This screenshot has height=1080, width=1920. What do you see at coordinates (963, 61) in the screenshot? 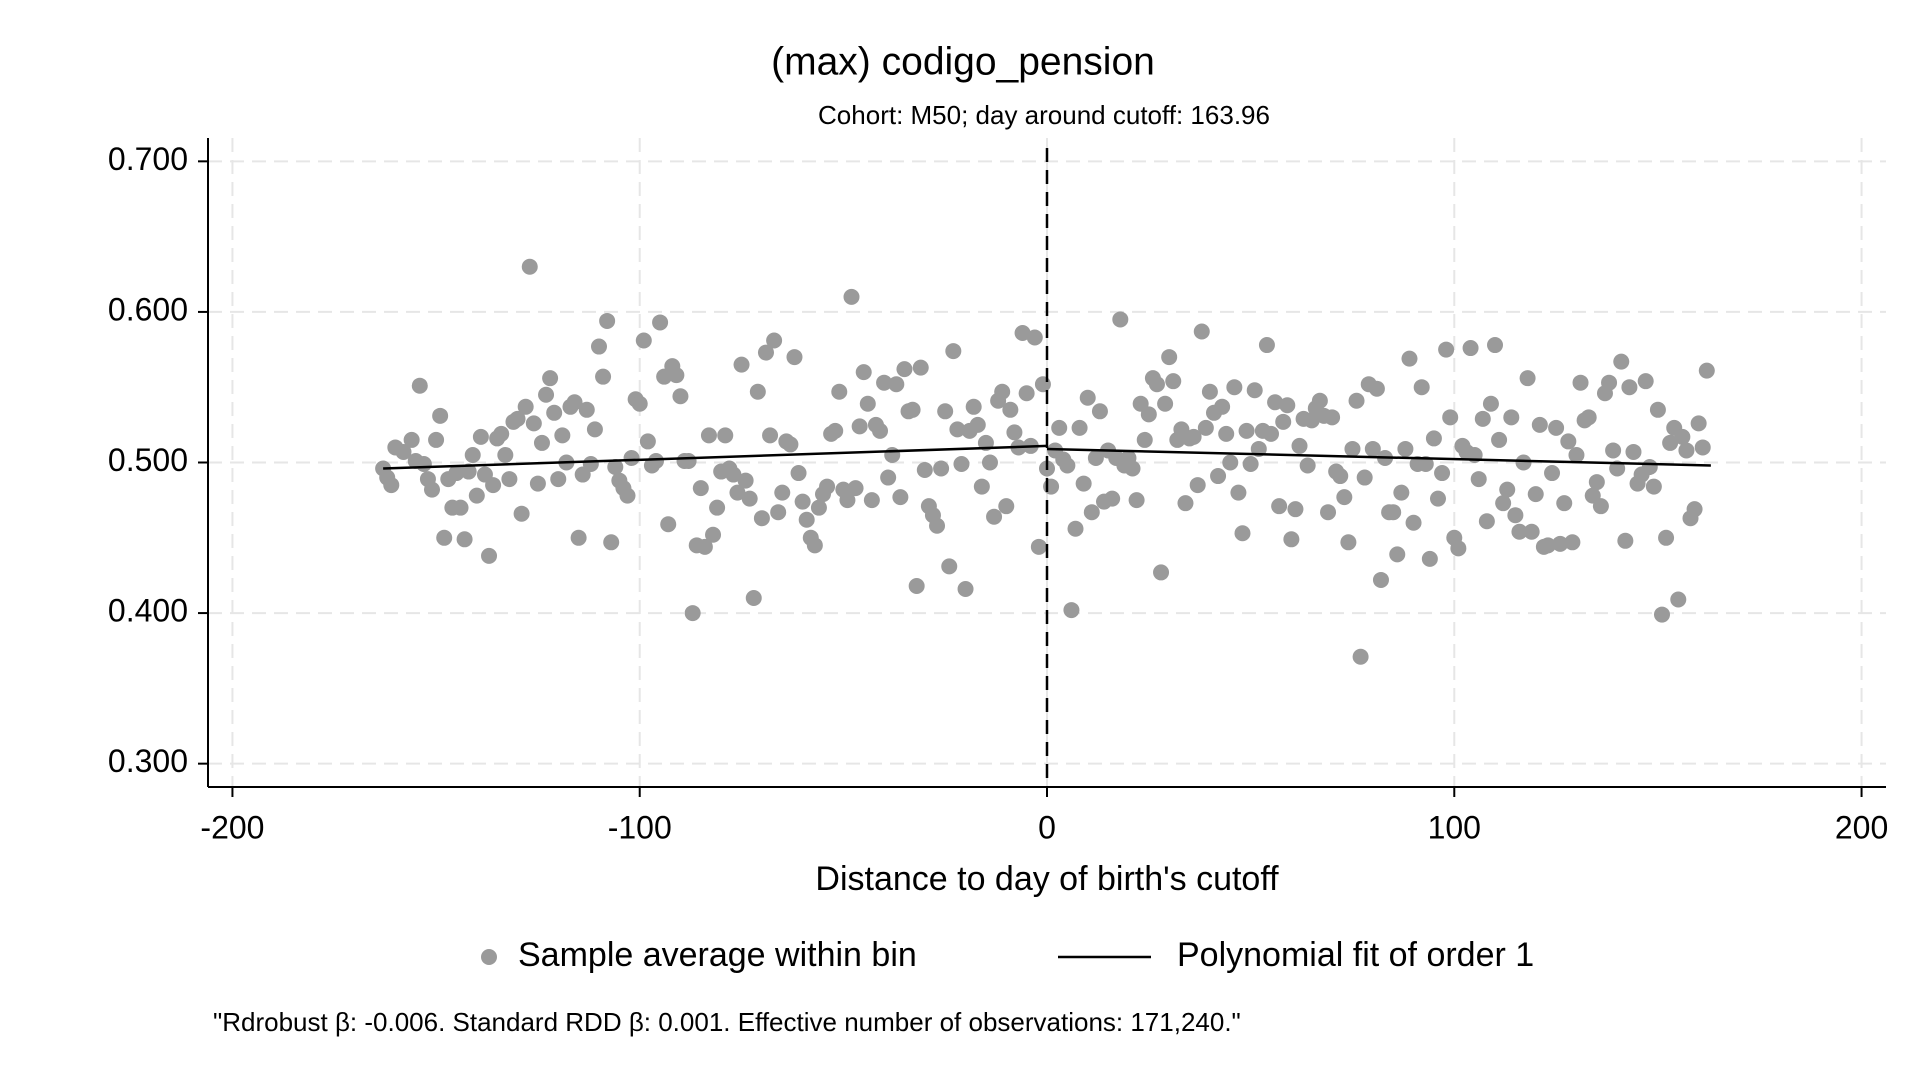
I see `chart-title: (max) codigo_pension` at bounding box center [963, 61].